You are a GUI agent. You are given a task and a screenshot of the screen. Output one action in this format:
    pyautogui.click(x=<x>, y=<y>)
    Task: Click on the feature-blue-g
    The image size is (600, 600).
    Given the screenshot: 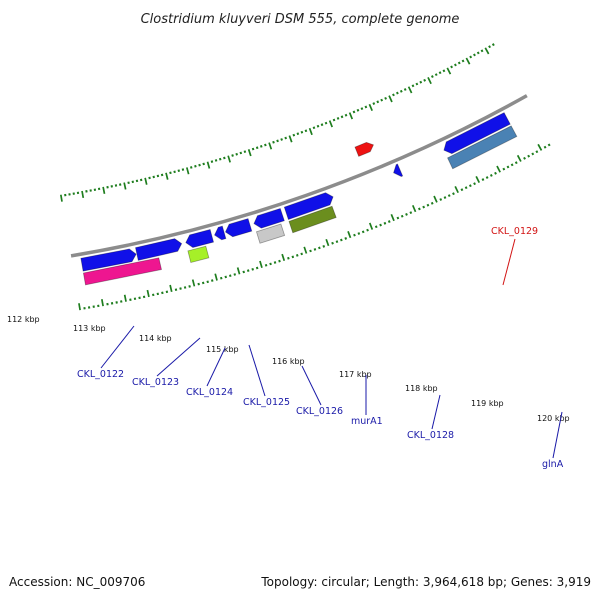 What is the action you would take?
    pyautogui.click(x=308, y=206)
    